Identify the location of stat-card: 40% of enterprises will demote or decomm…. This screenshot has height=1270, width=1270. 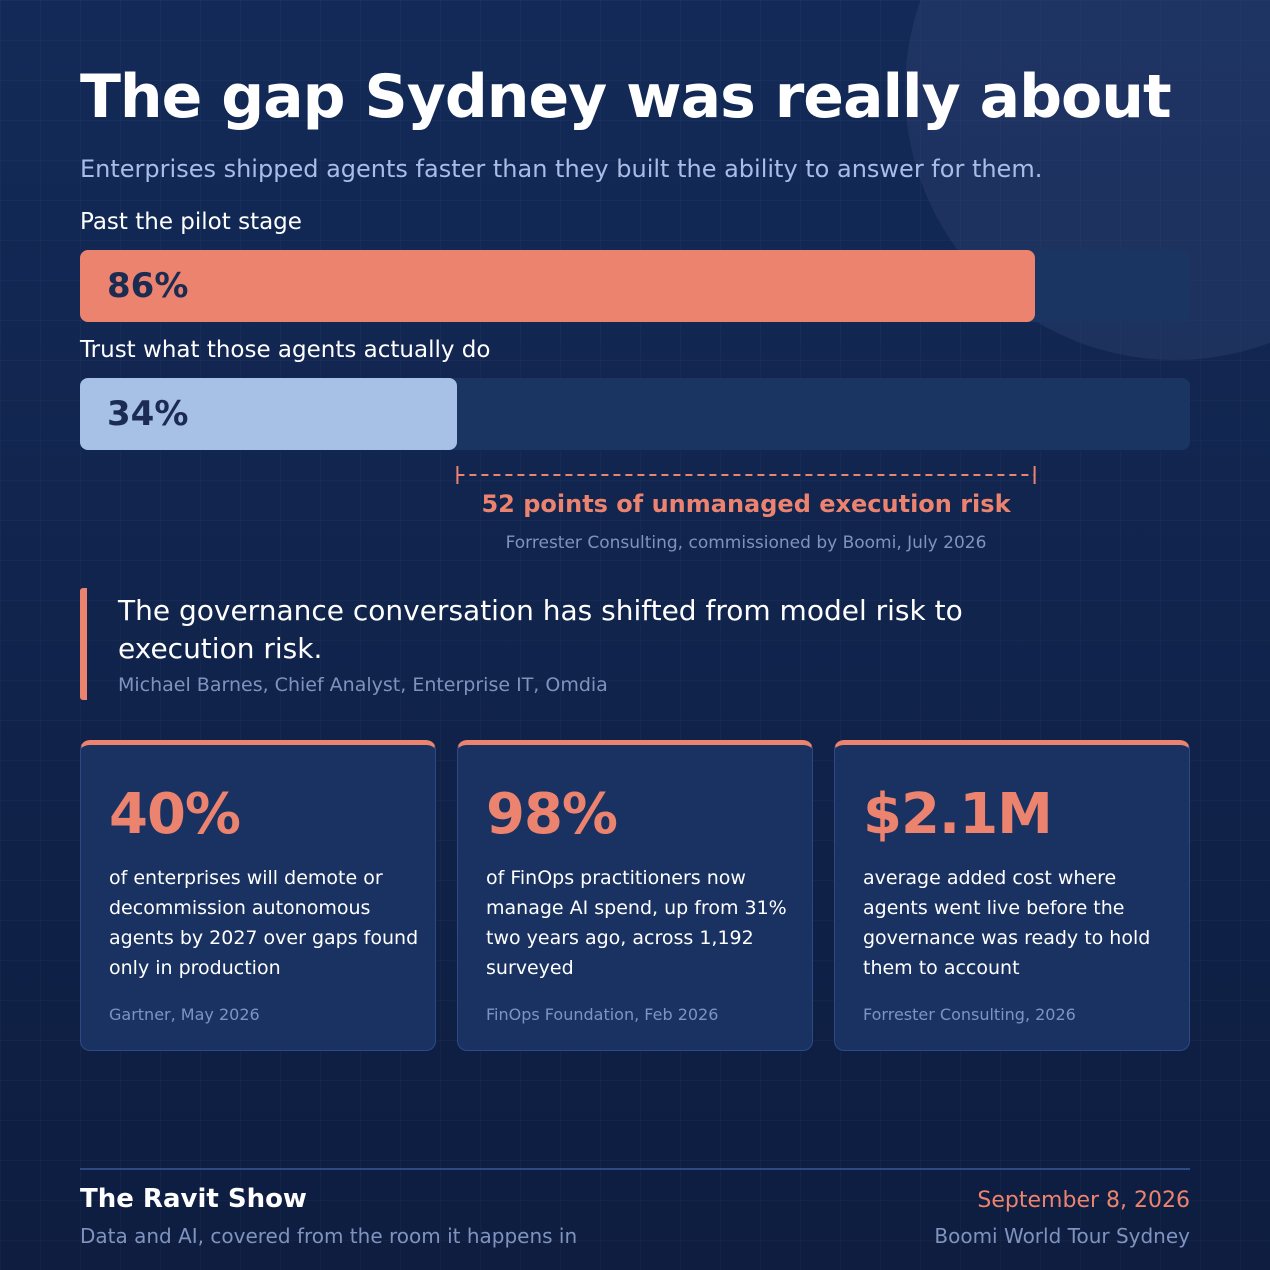
(258, 895).